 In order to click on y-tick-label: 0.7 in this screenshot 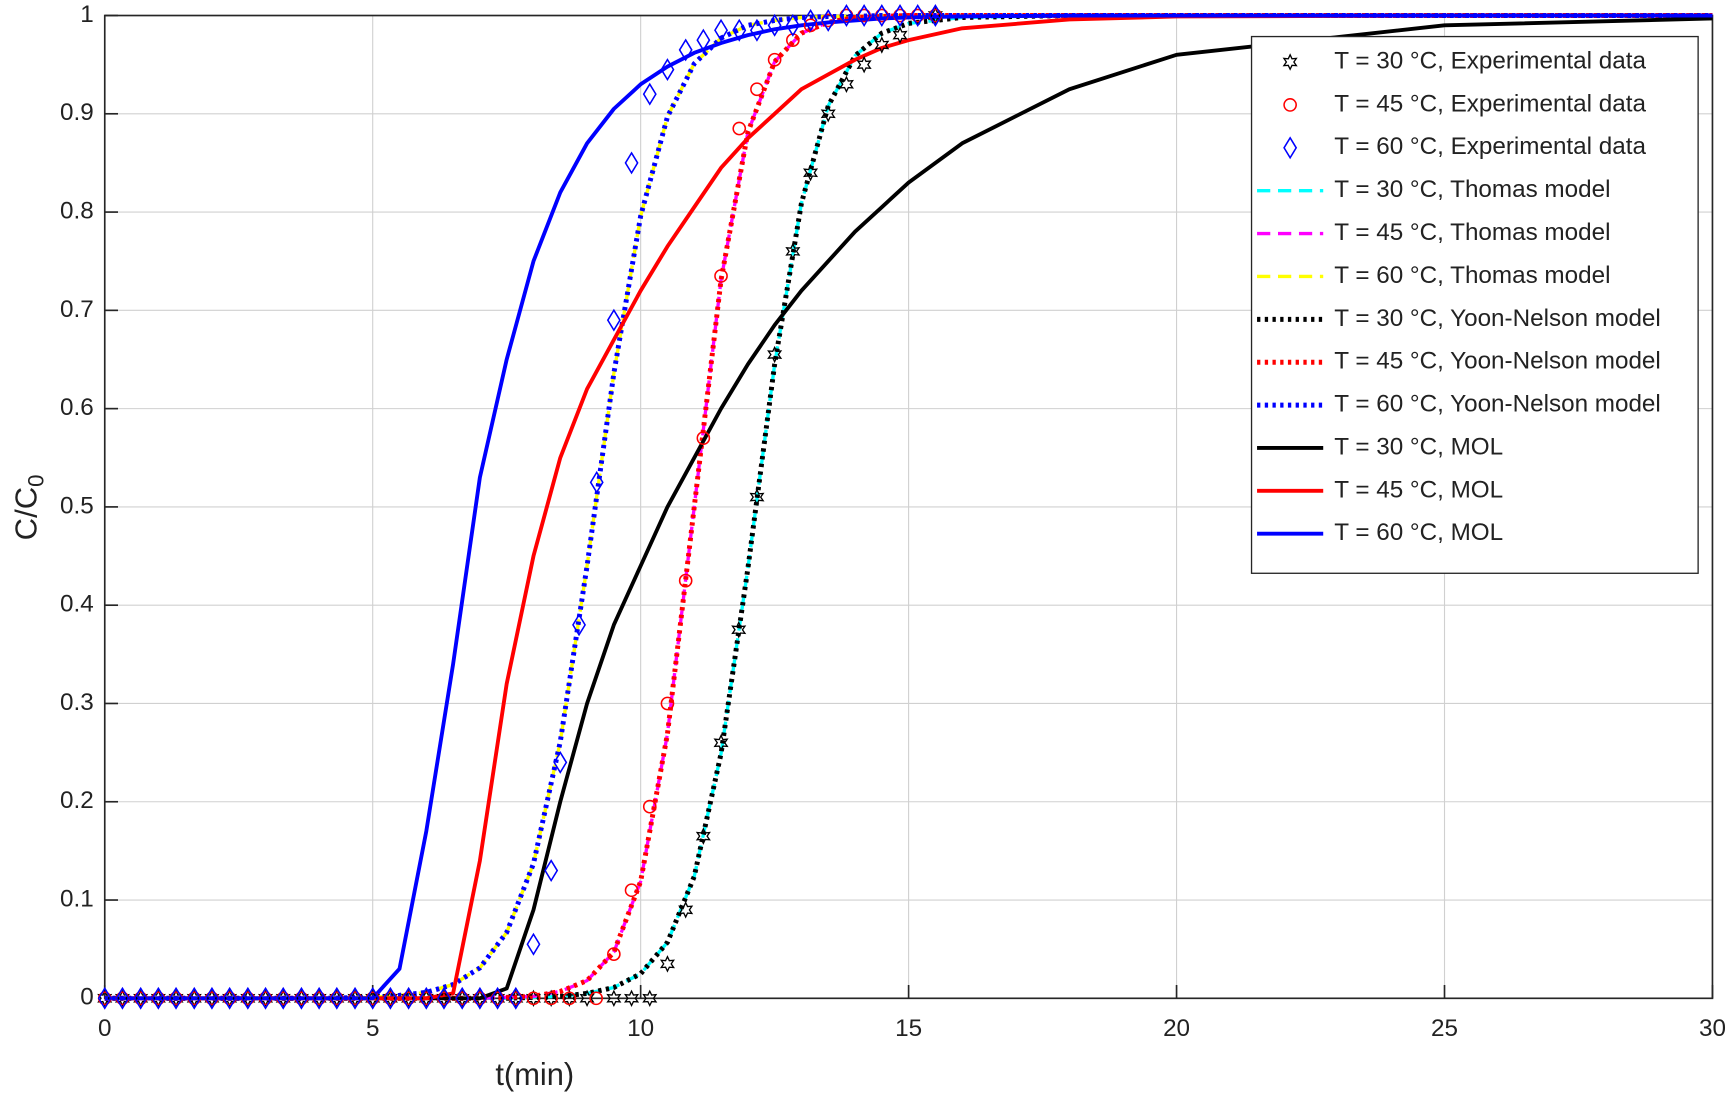, I will do `click(77, 309)`.